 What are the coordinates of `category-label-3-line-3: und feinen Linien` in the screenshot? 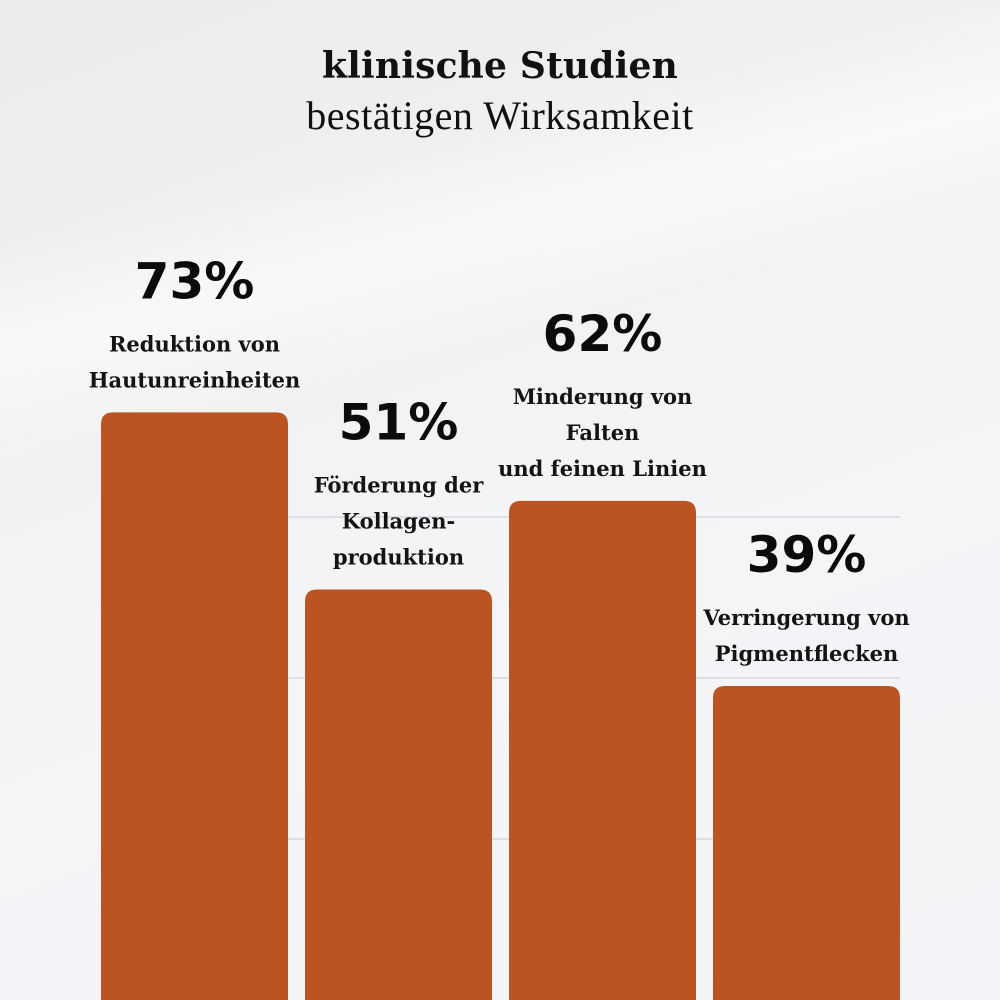 It's located at (602, 468).